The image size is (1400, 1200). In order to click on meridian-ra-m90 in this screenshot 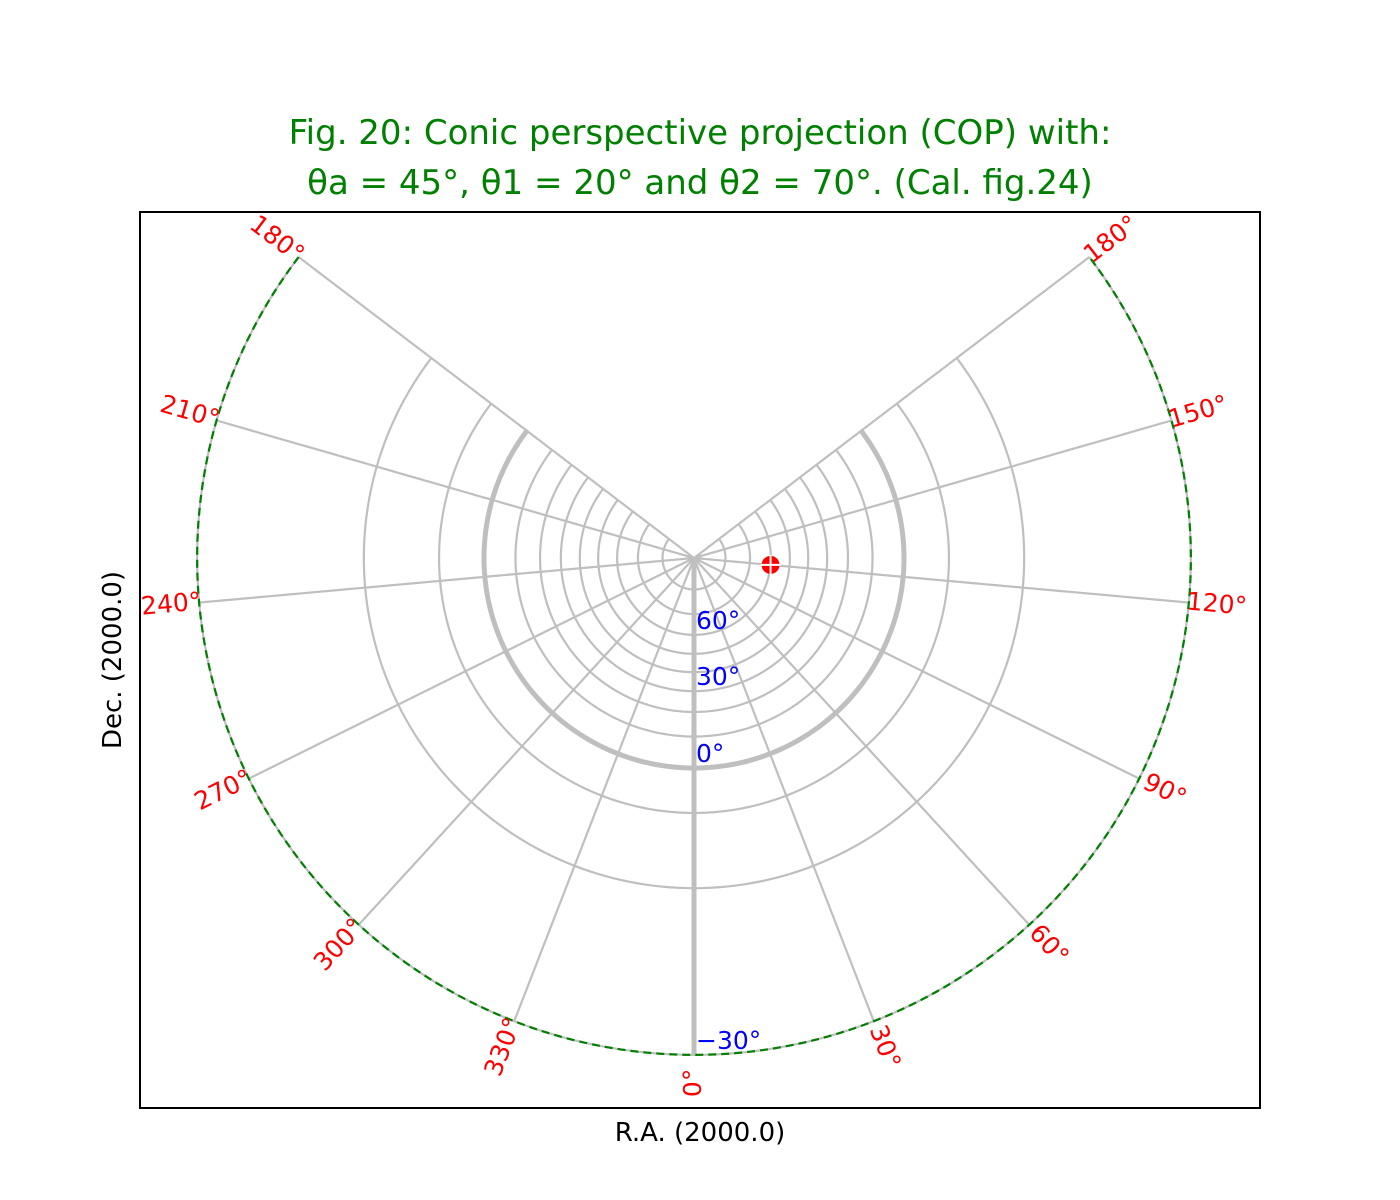, I will do `click(471, 668)`.